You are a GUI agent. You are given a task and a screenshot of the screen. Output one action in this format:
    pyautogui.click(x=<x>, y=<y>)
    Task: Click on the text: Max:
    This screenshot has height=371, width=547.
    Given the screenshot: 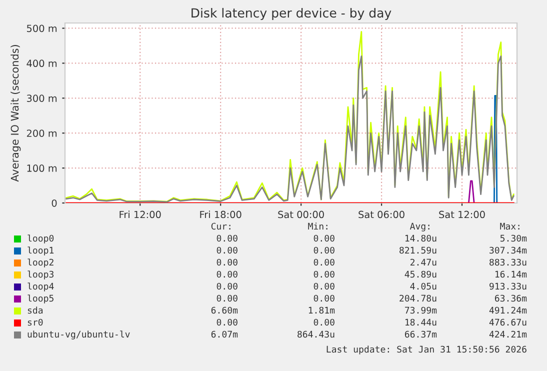 What is the action you would take?
    pyautogui.click(x=510, y=226)
    